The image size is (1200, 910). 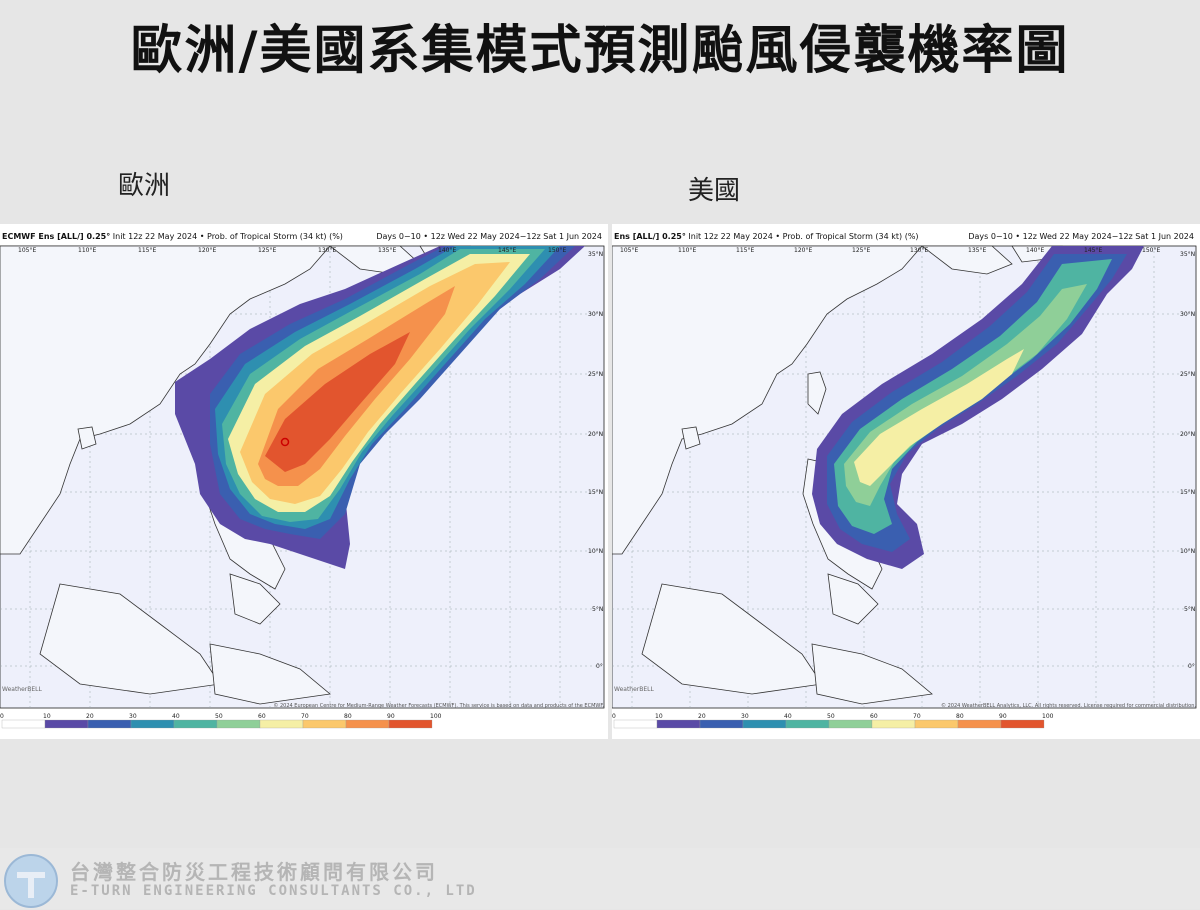 I want to click on company-logo-icon, so click(x=31, y=881).